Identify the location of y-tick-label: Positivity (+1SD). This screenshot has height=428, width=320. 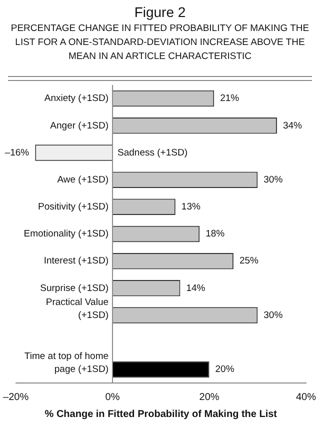
(73, 207).